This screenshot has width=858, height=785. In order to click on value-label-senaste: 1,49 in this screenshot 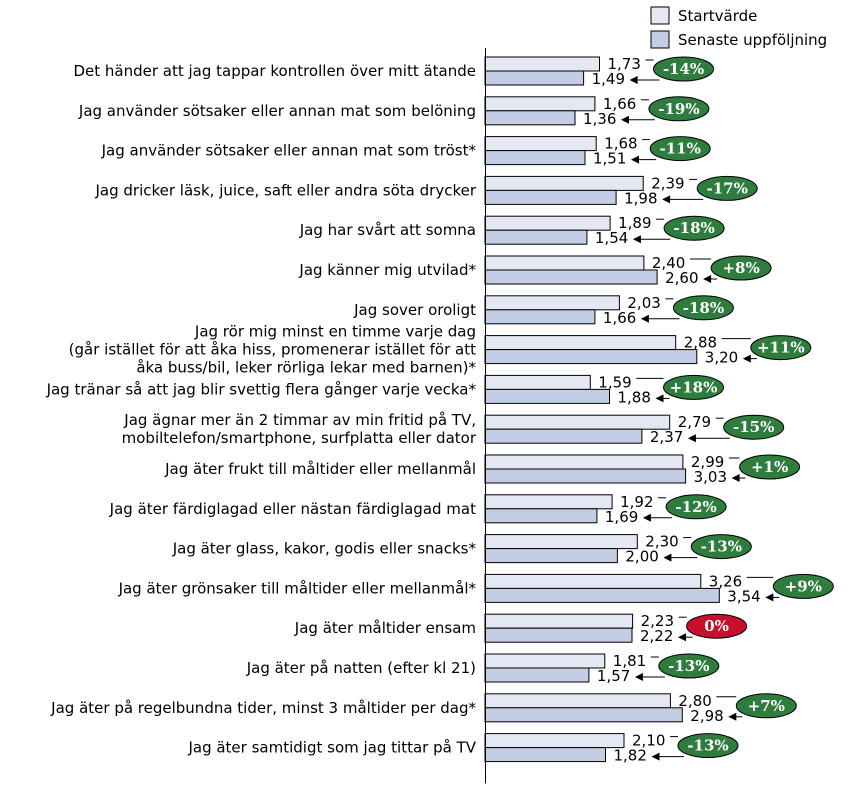, I will do `click(608, 79)`.